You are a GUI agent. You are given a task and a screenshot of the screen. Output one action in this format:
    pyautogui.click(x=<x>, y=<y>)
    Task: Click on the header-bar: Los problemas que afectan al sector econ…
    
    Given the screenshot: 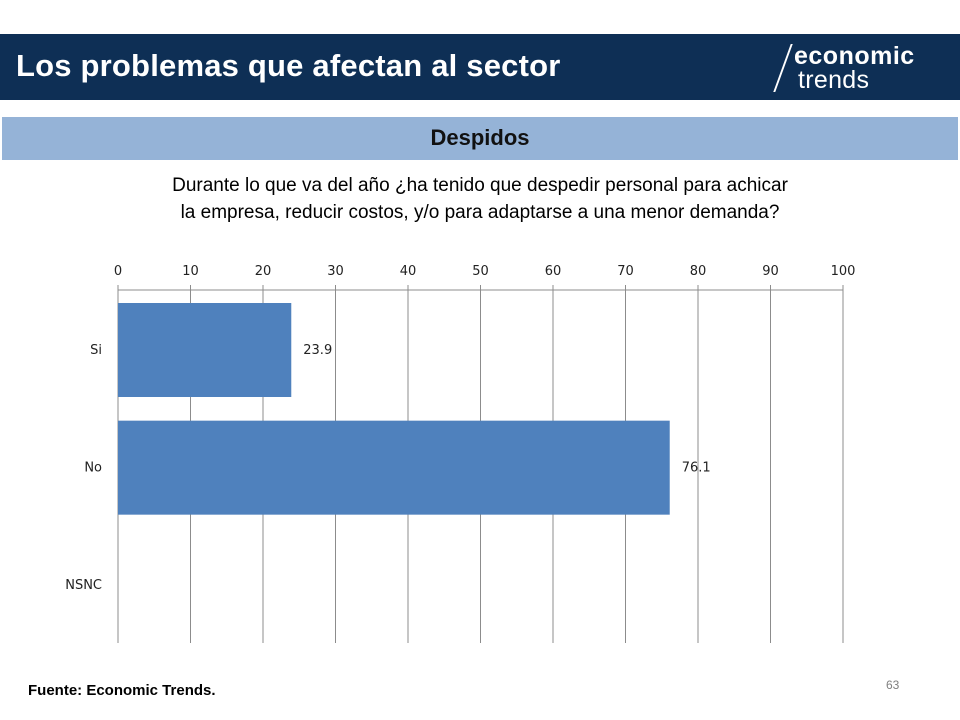 What is the action you would take?
    pyautogui.click(x=480, y=67)
    